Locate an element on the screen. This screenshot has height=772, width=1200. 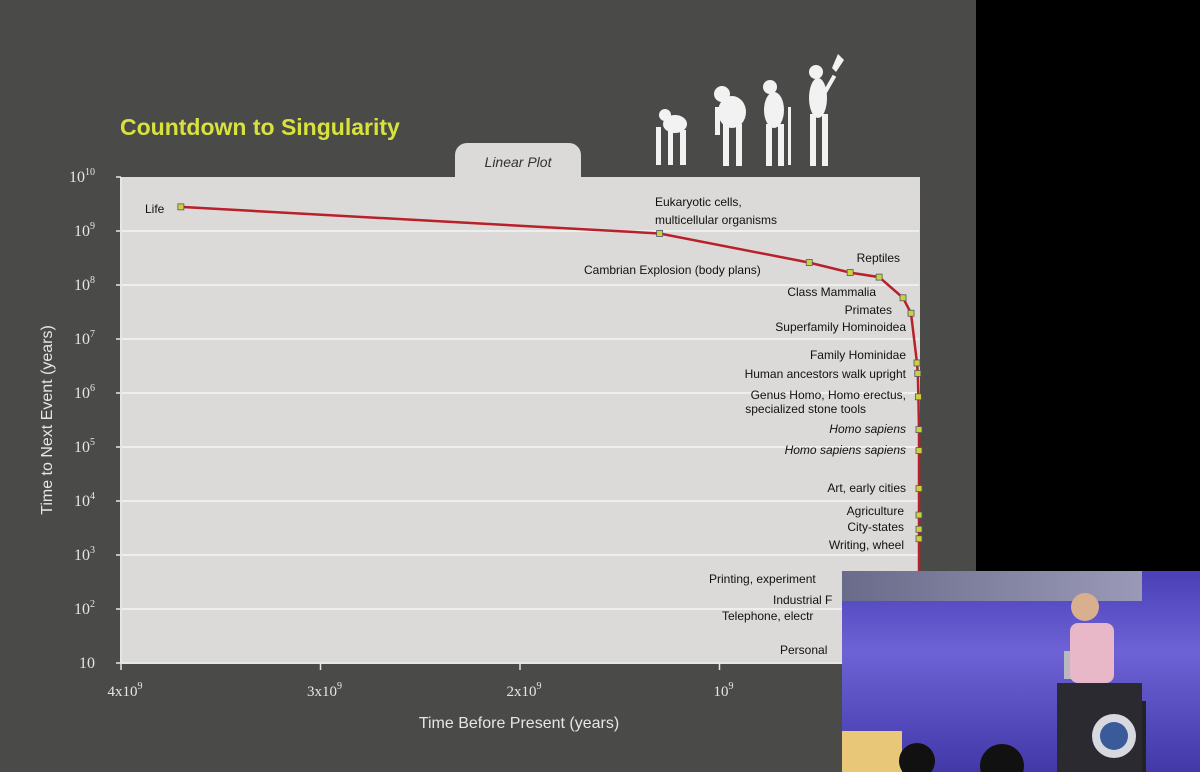
y-tick-label: 10⁷ is located at coordinates (84, 338).